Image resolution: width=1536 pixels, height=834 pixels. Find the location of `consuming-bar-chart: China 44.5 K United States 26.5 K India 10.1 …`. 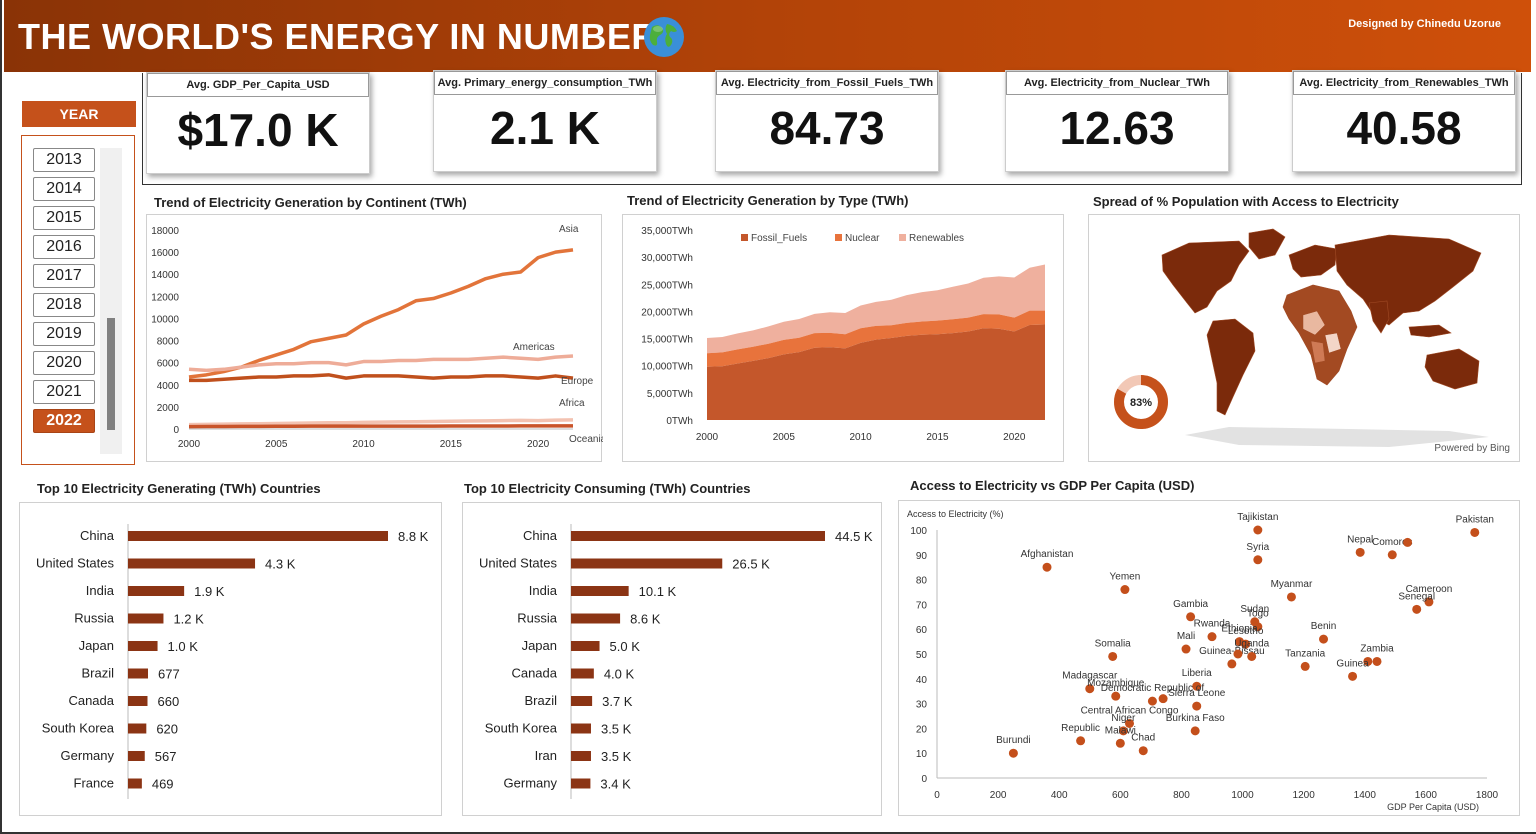

consuming-bar-chart: China 44.5 K United States 26.5 K India 10.1 … is located at coordinates (676, 661).